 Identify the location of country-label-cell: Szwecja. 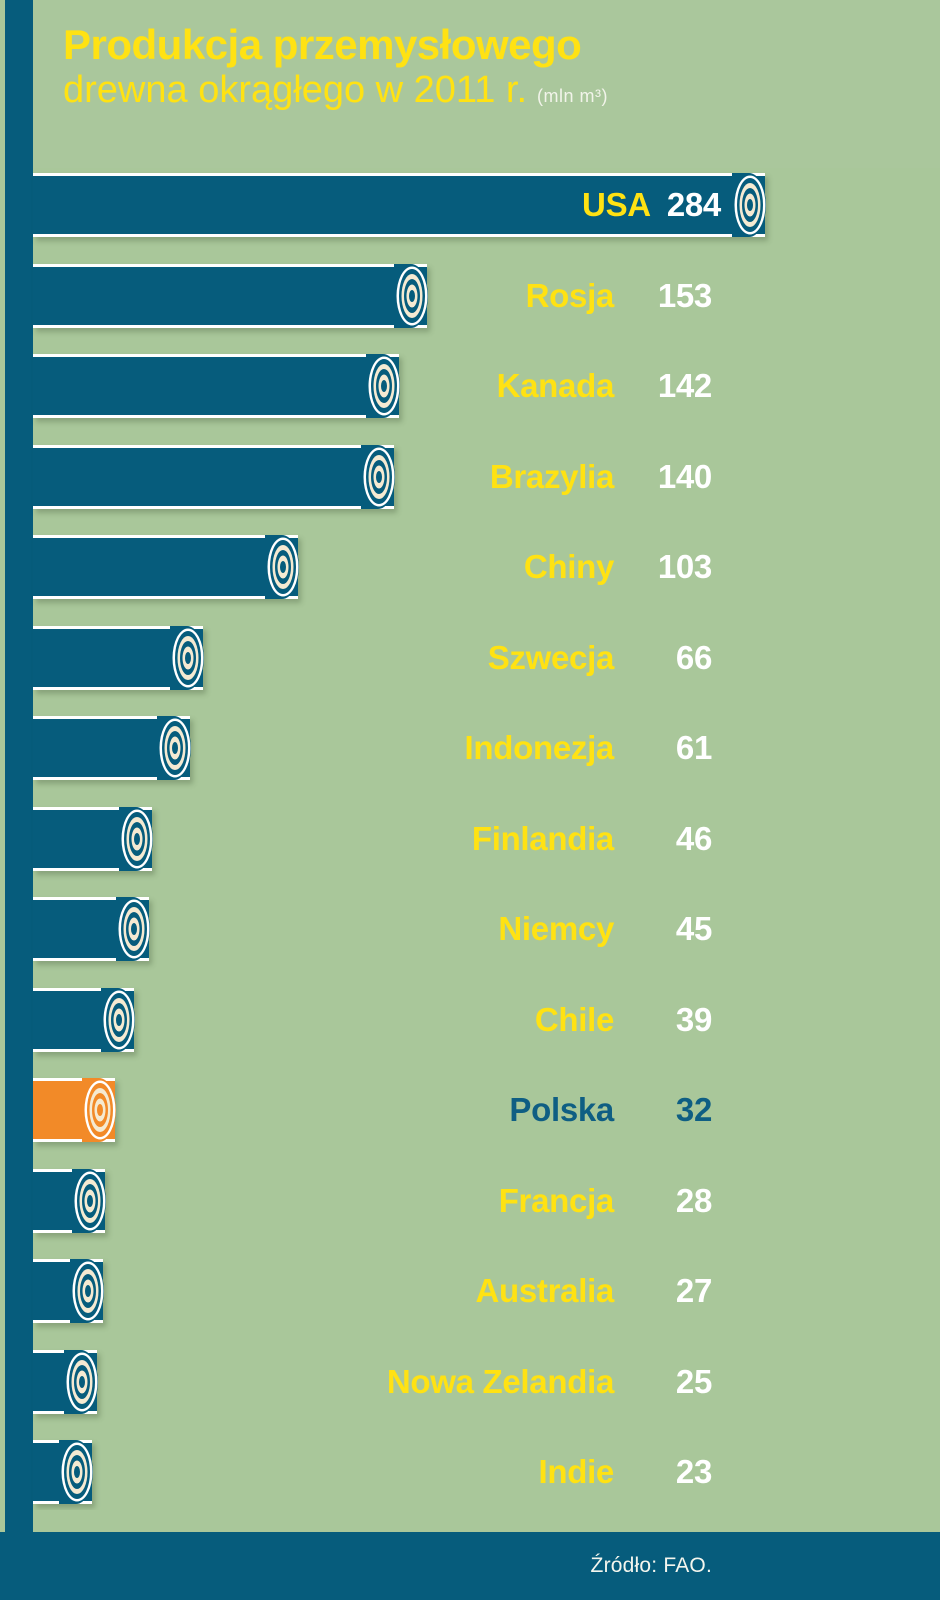
(551, 658).